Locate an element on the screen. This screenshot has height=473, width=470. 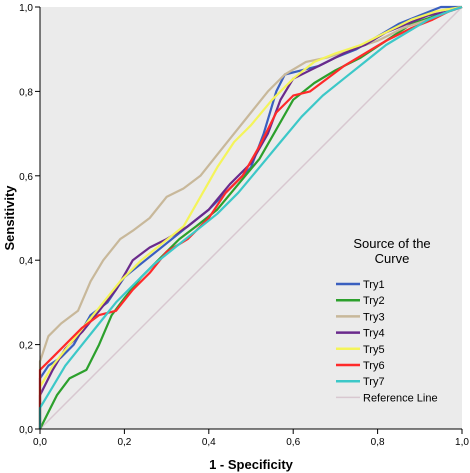
legend-label-try4: Try4 is located at coordinates (374, 334).